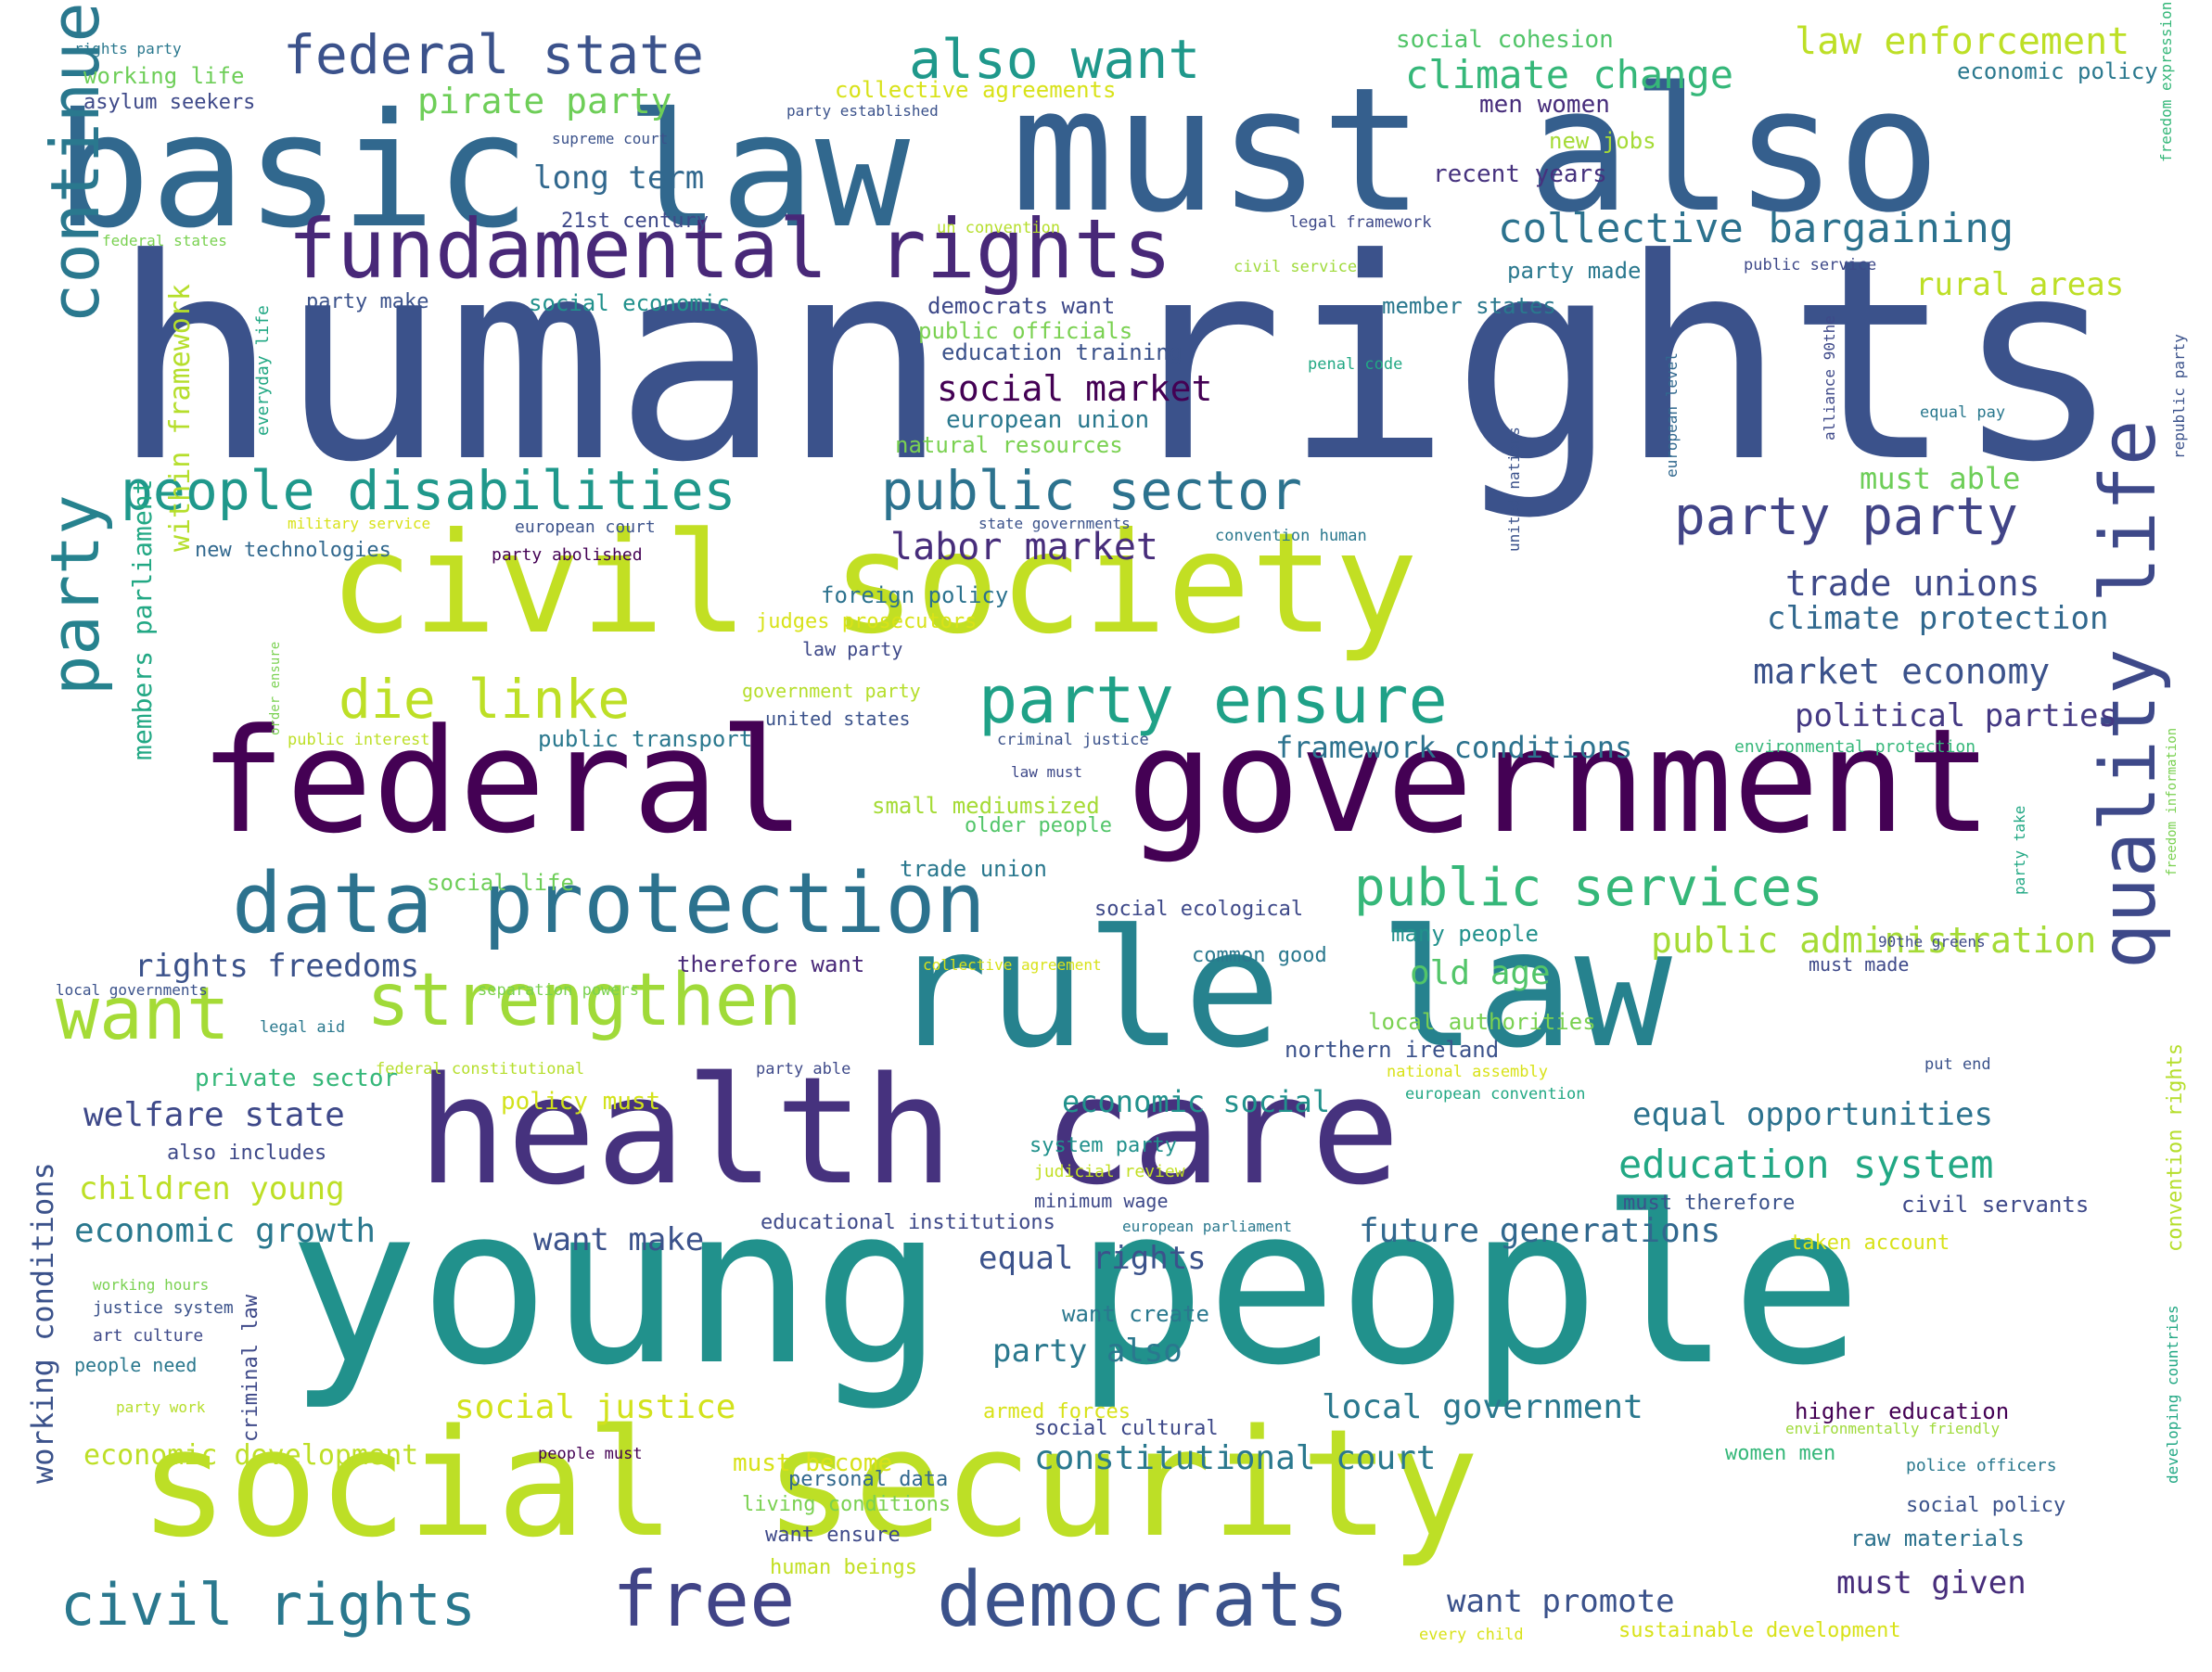 The height and width of the screenshot is (1672, 2212). What do you see at coordinates (629, 303) in the screenshot?
I see `cloud-word: social economic` at bounding box center [629, 303].